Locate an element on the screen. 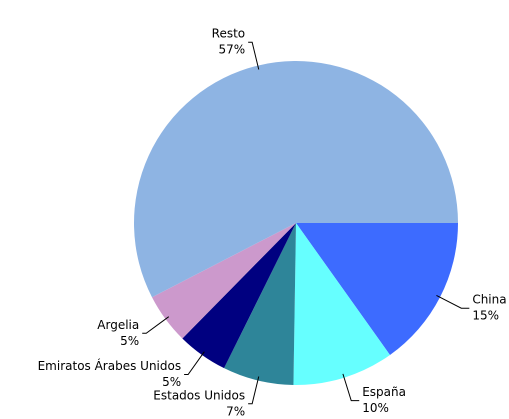  slice-label: España is located at coordinates (384, 392).